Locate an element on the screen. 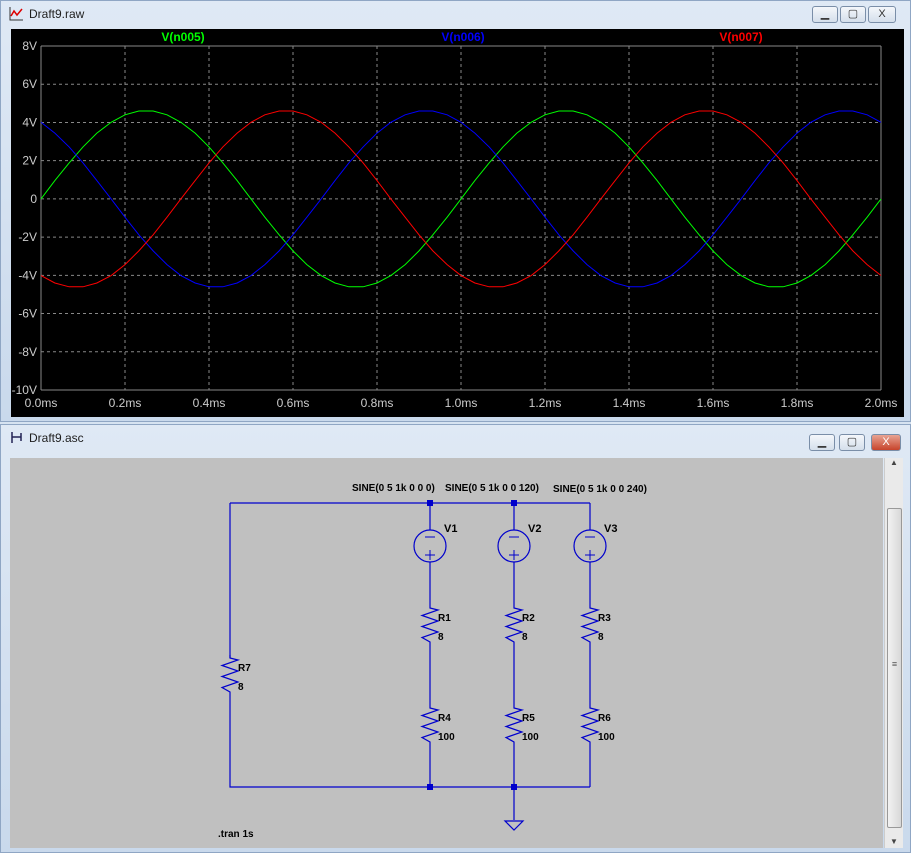 This screenshot has width=911, height=853. svg-text: V3 is located at coordinates (610, 529).